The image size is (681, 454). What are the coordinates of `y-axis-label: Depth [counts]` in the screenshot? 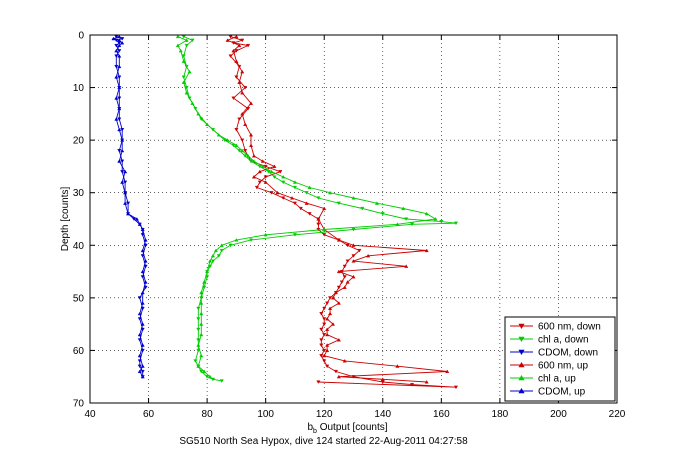 It's located at (65, 219).